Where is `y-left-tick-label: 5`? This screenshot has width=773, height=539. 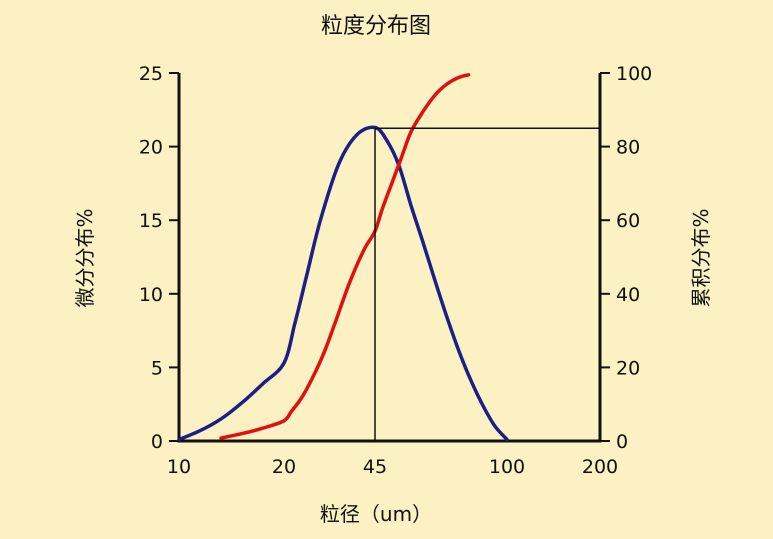
y-left-tick-label: 5 is located at coordinates (157, 368).